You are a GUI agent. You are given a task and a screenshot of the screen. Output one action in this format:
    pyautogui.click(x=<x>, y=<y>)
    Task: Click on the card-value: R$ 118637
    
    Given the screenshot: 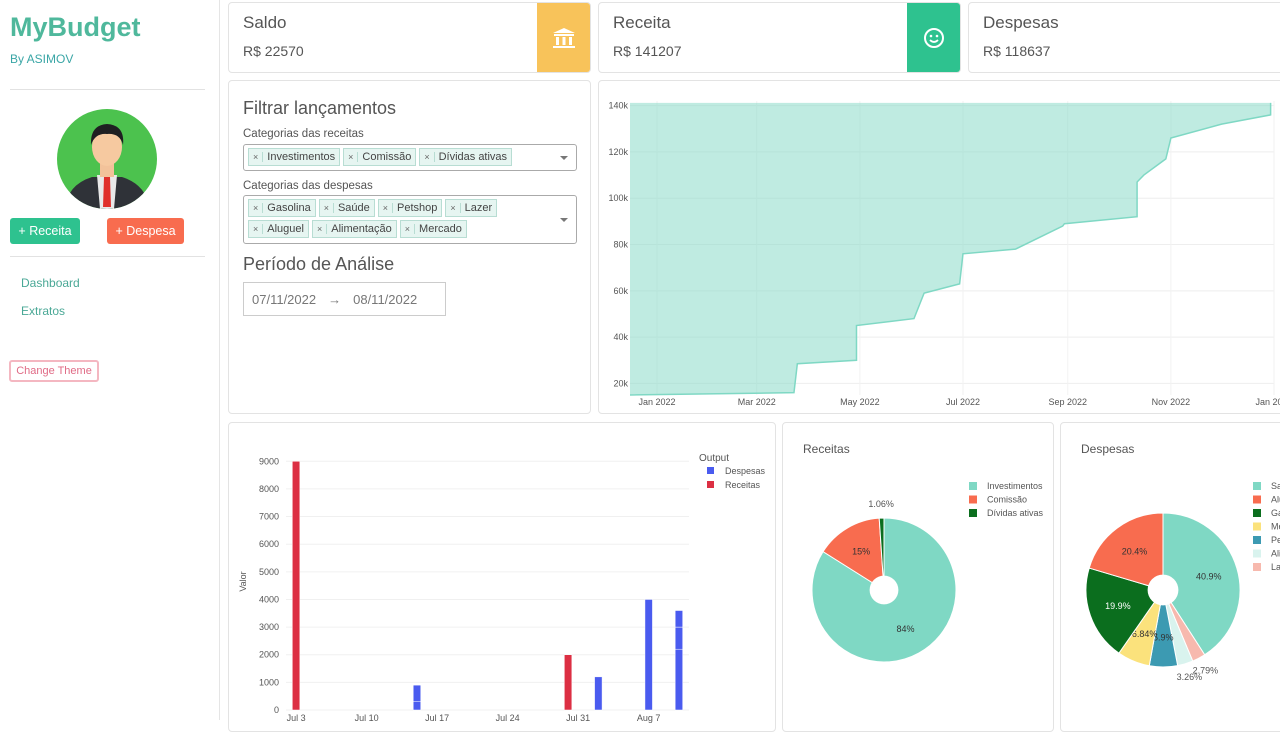 What is the action you would take?
    pyautogui.click(x=1017, y=51)
    